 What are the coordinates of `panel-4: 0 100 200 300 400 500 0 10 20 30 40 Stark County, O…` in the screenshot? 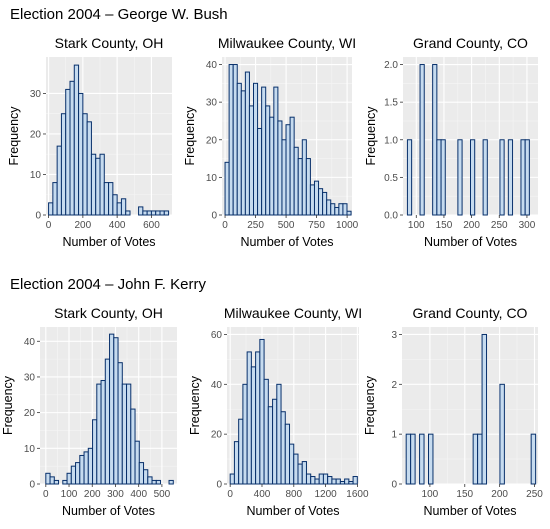 It's located at (89, 411).